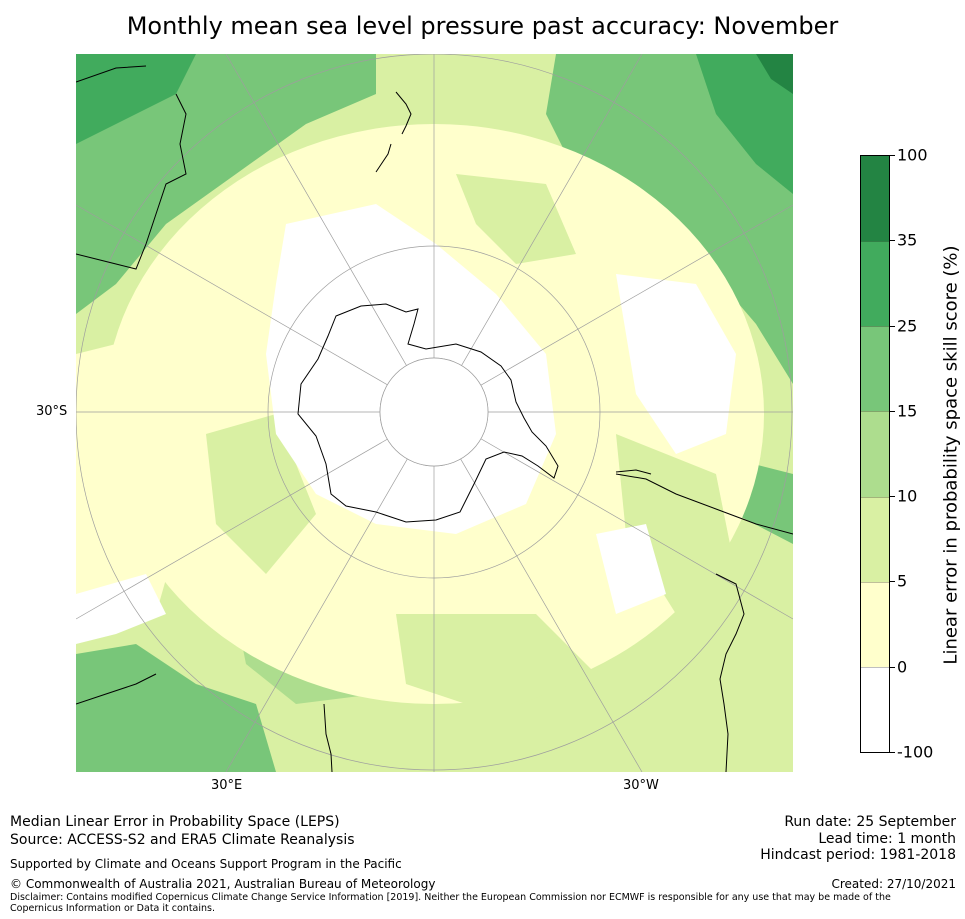 The image size is (965, 919). I want to click on footer-run-date: Run date: 25 September, so click(870, 822).